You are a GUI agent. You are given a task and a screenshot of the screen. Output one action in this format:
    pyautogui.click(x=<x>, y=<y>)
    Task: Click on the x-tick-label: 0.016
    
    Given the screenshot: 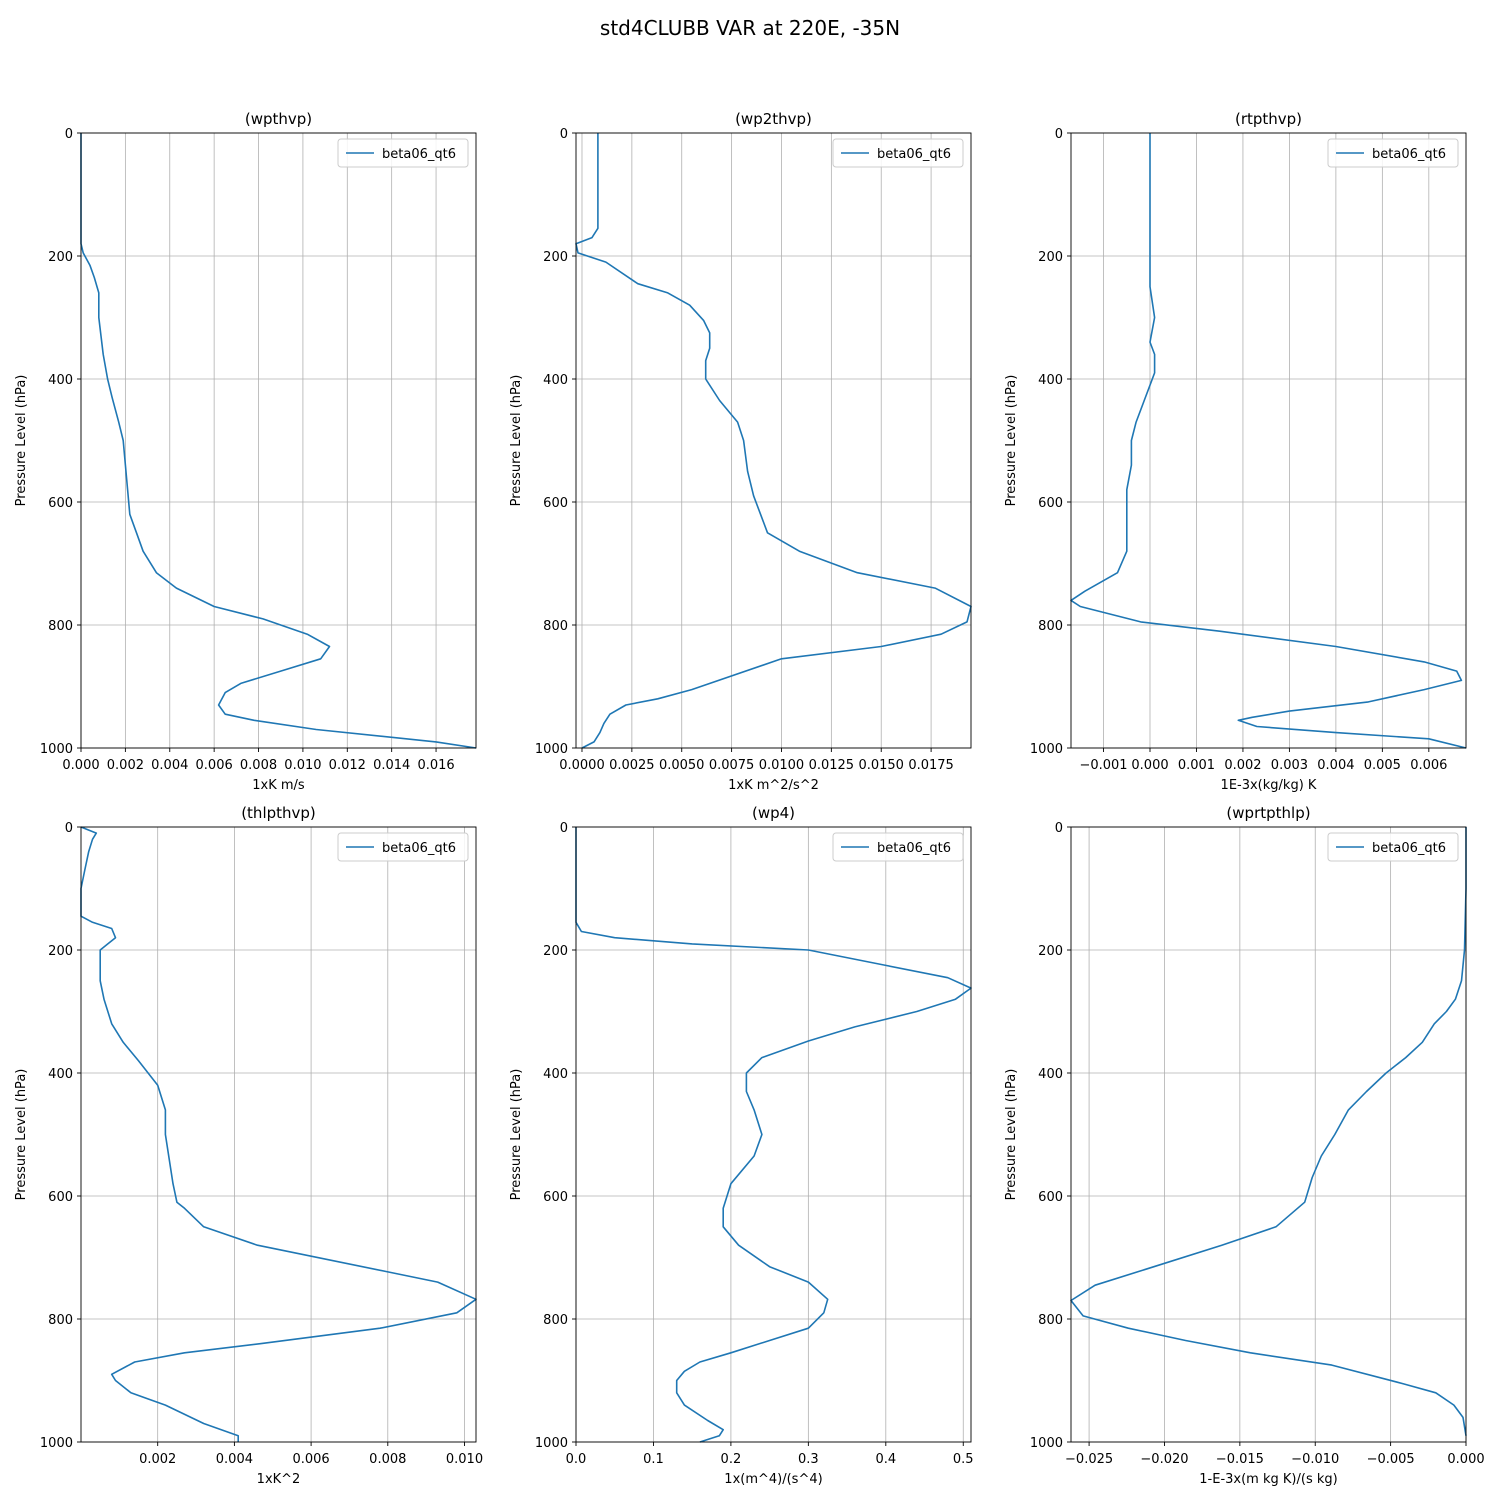 What is the action you would take?
    pyautogui.click(x=435, y=765)
    